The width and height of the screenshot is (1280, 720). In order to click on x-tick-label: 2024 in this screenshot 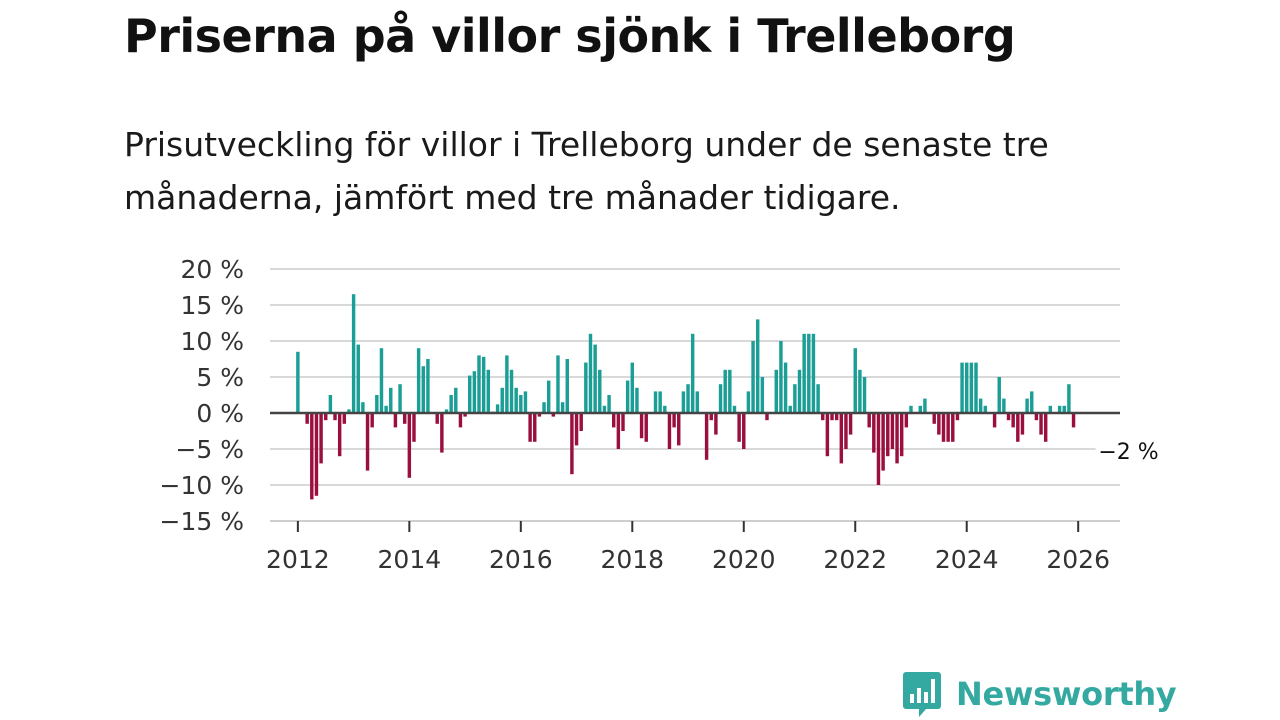, I will do `click(967, 559)`.